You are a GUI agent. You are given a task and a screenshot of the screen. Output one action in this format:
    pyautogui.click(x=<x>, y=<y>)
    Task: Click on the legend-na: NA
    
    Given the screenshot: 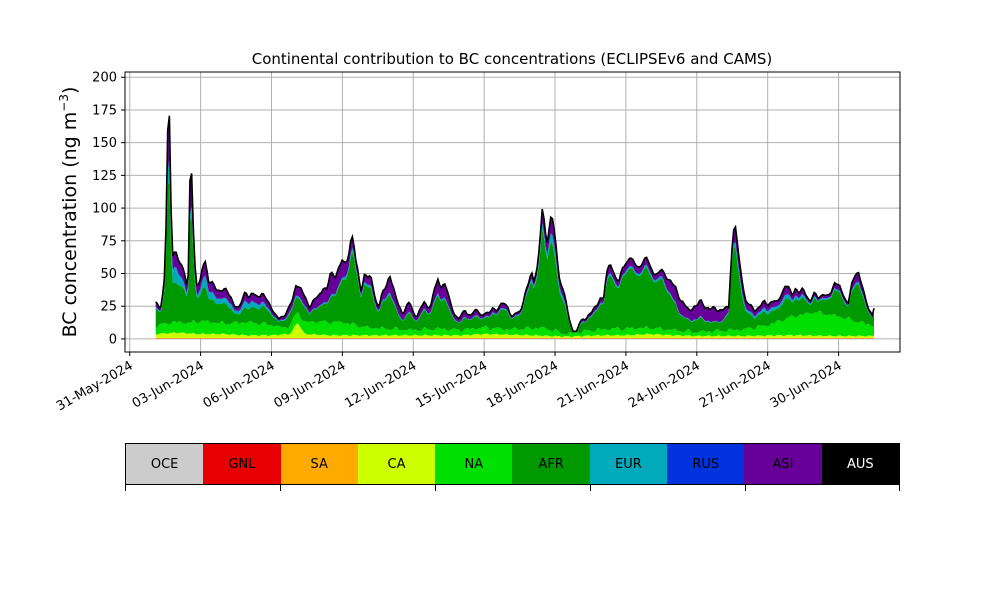 What is the action you would take?
    pyautogui.click(x=474, y=464)
    